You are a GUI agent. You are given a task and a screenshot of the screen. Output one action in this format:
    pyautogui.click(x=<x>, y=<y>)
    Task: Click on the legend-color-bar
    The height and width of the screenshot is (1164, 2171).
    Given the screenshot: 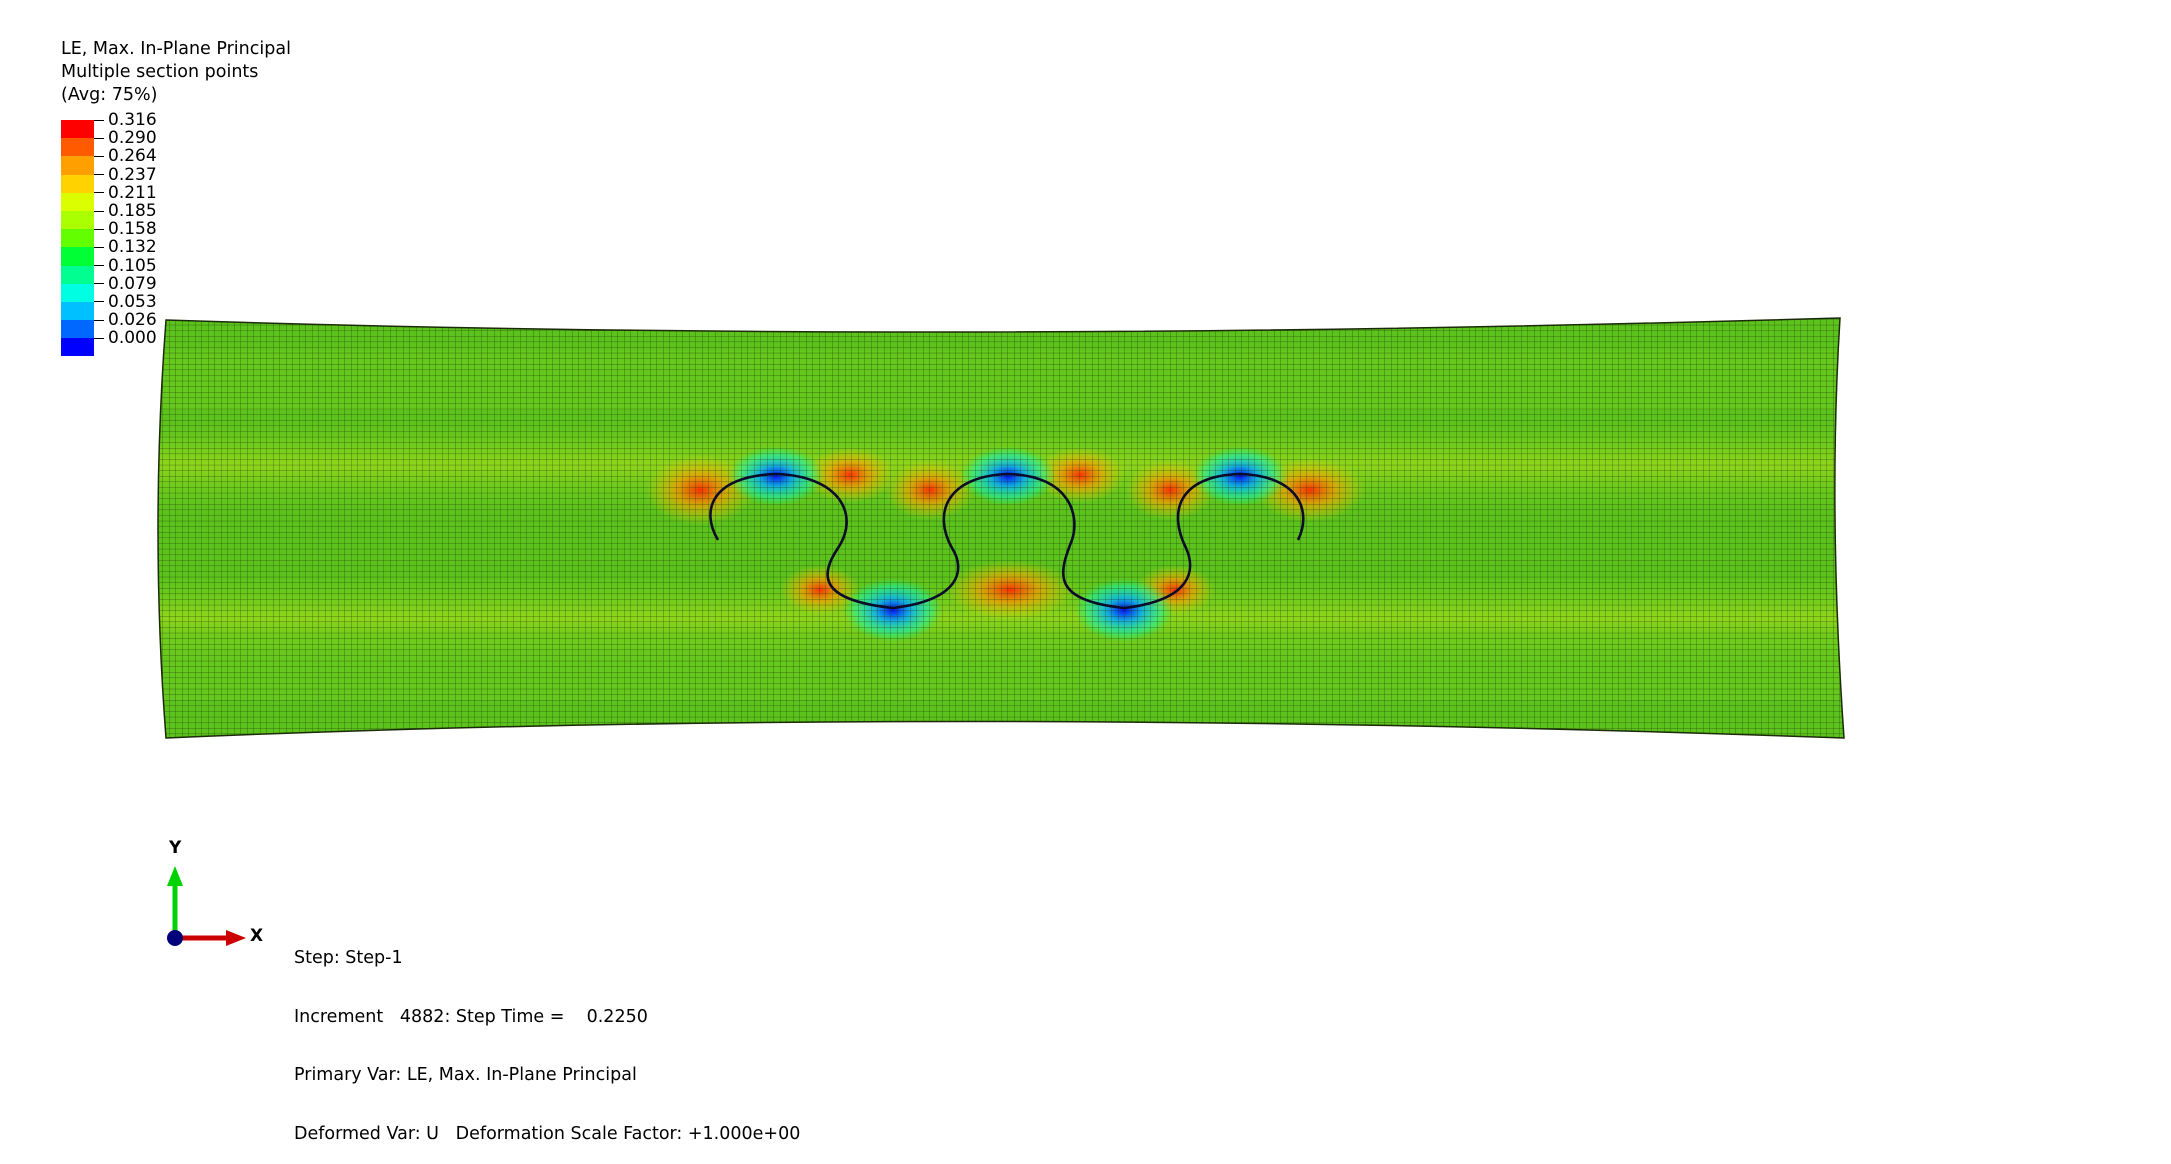 What is the action you would take?
    pyautogui.click(x=77, y=238)
    